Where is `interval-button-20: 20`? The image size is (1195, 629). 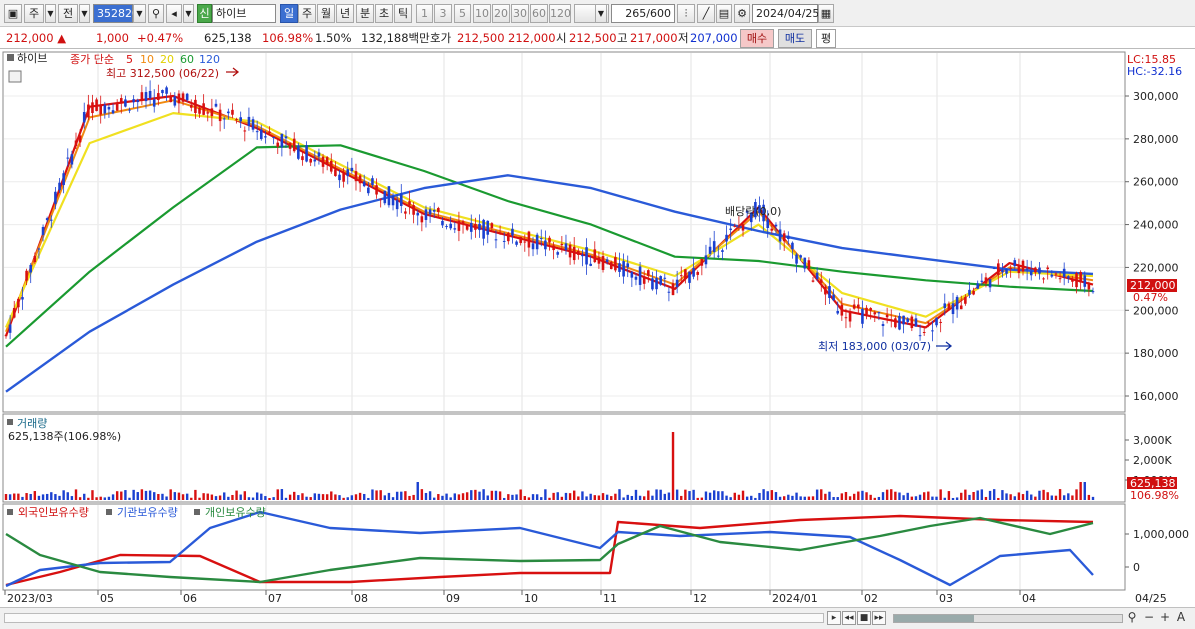 interval-button-20: 20 is located at coordinates (501, 13).